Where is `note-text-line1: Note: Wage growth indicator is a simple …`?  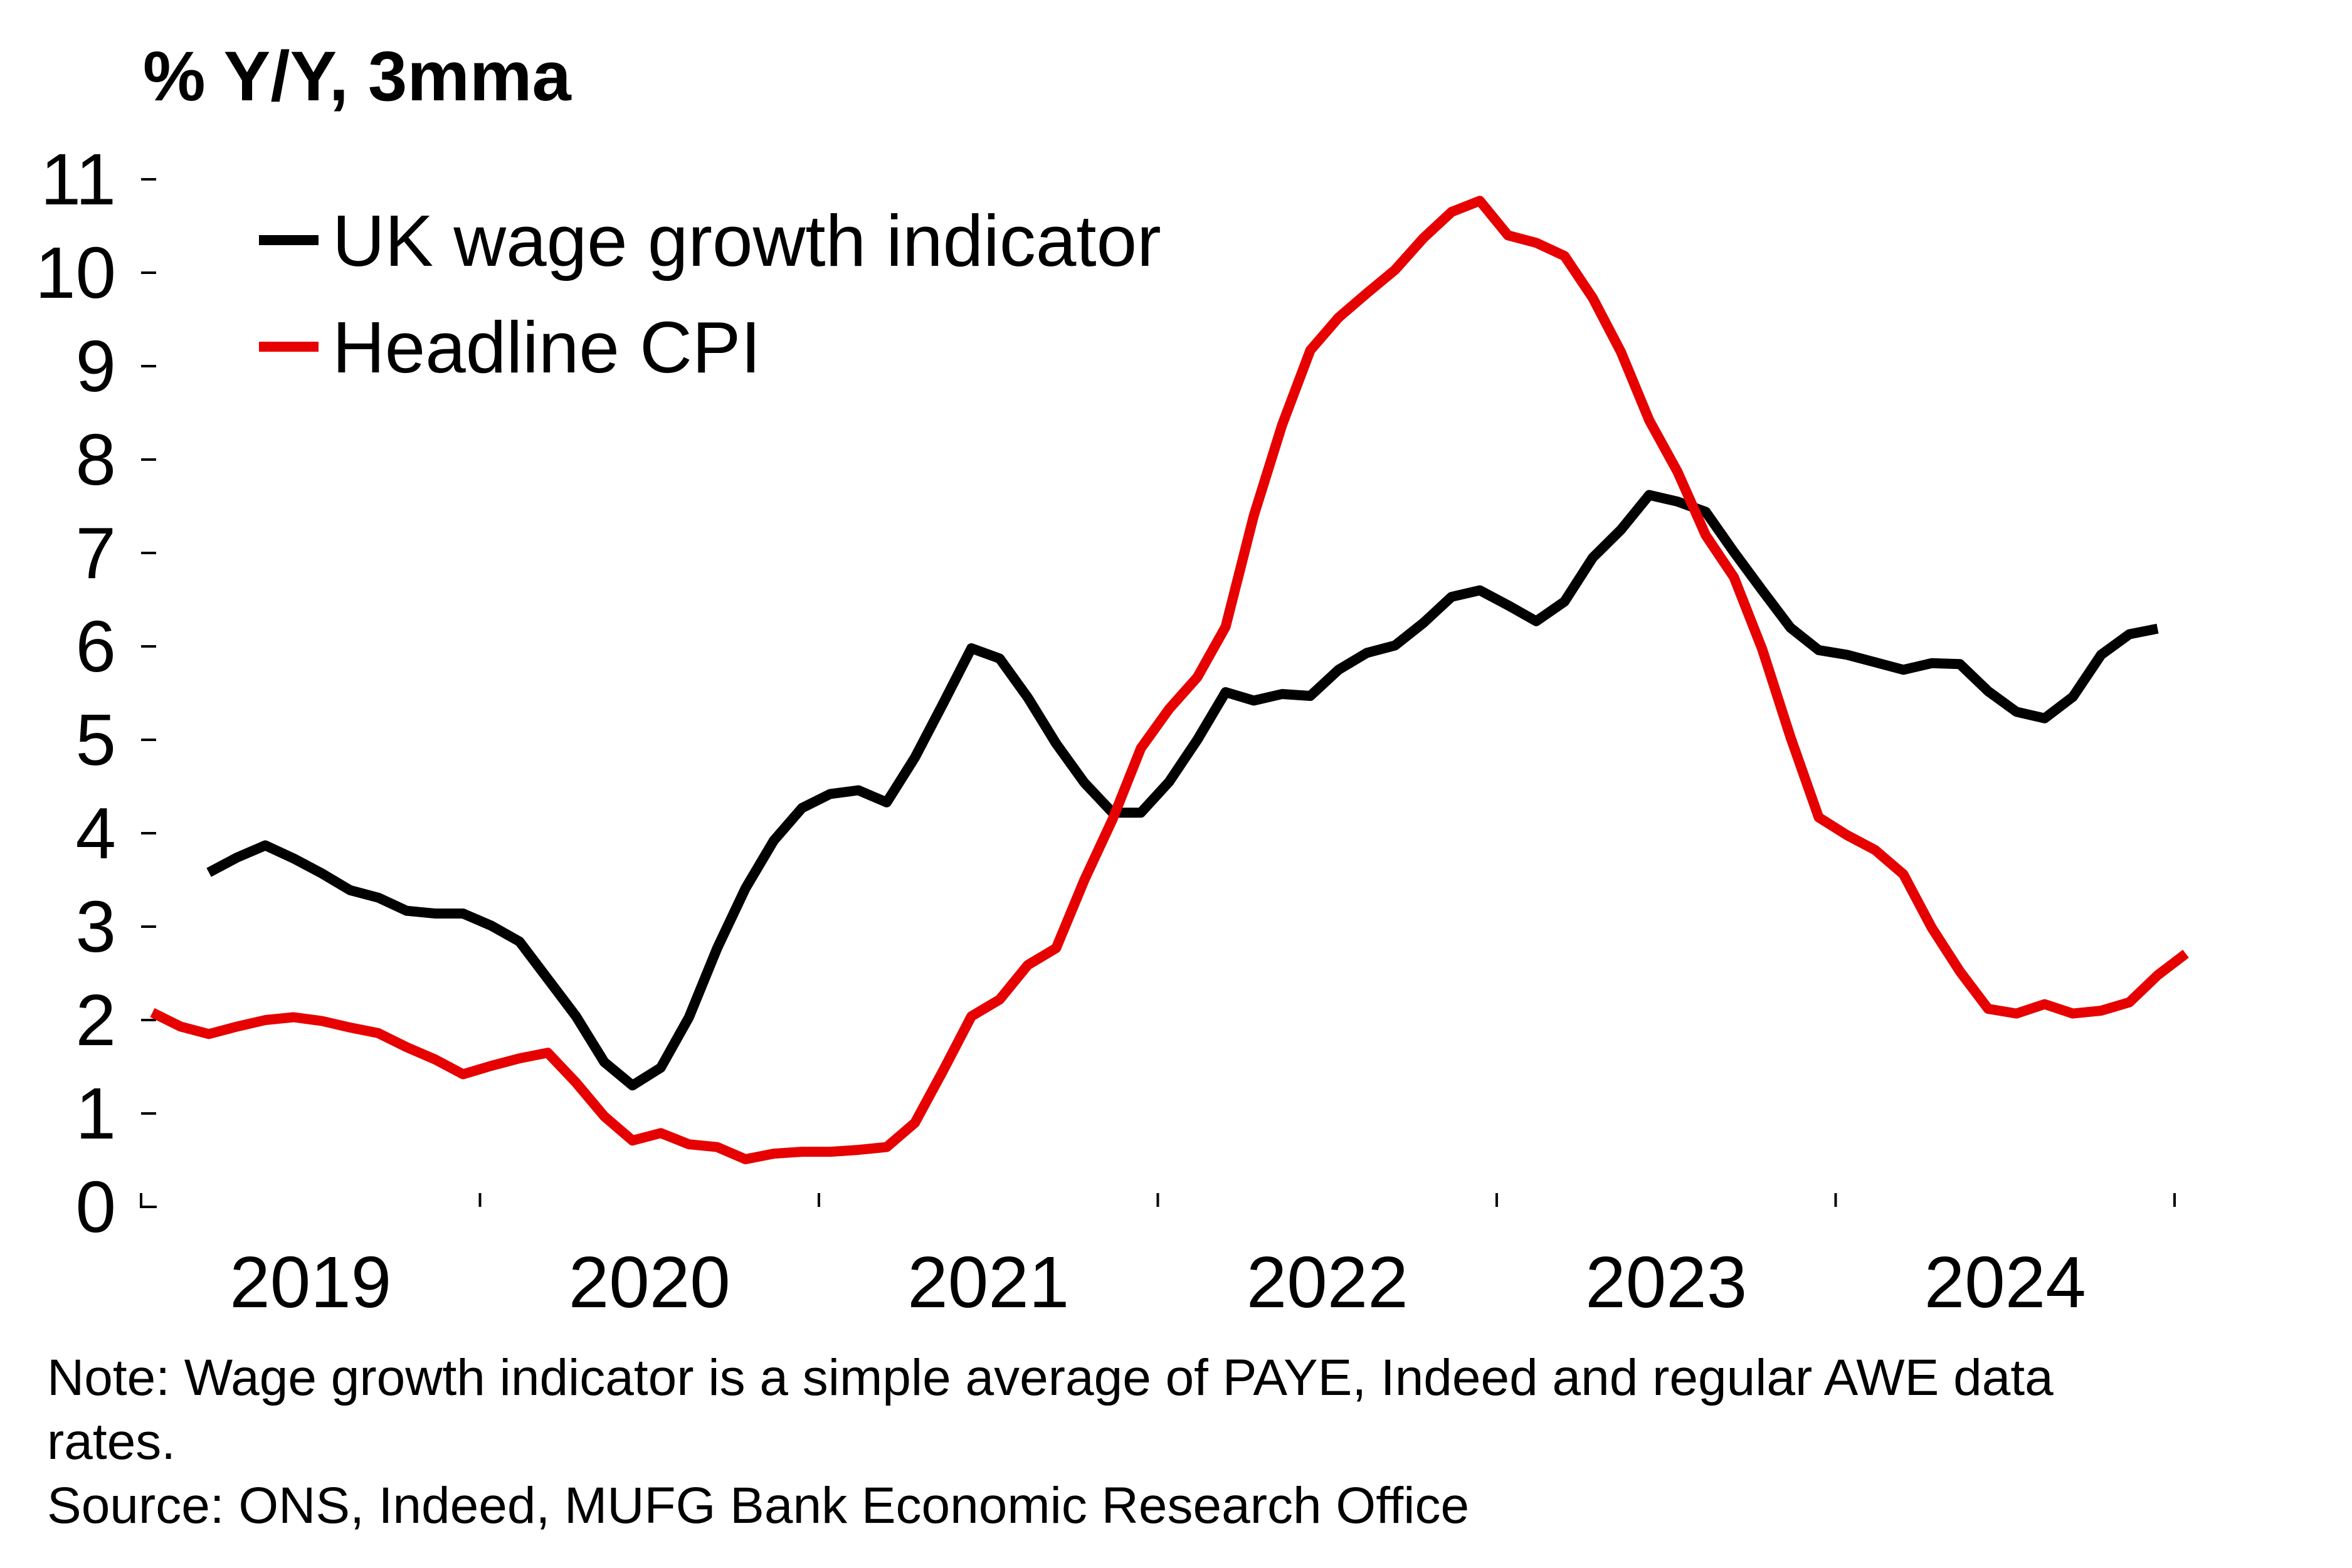
note-text-line1: Note: Wage growth indicator is a simple … is located at coordinates (1050, 1377).